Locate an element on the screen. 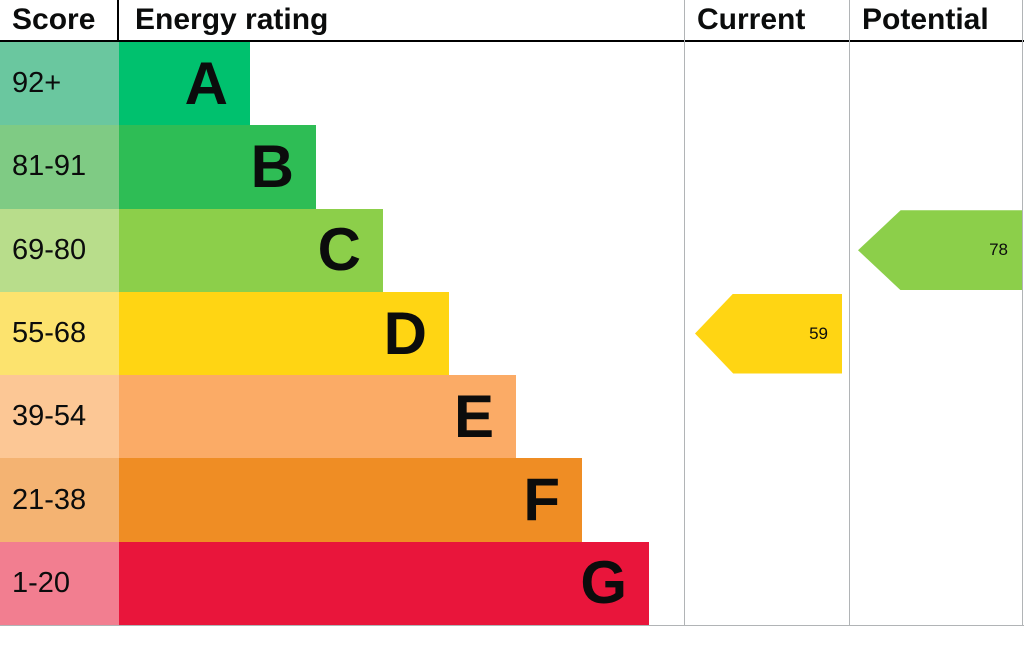 This screenshot has height=666, width=1024. band-row-a: 92+ A is located at coordinates (324, 84).